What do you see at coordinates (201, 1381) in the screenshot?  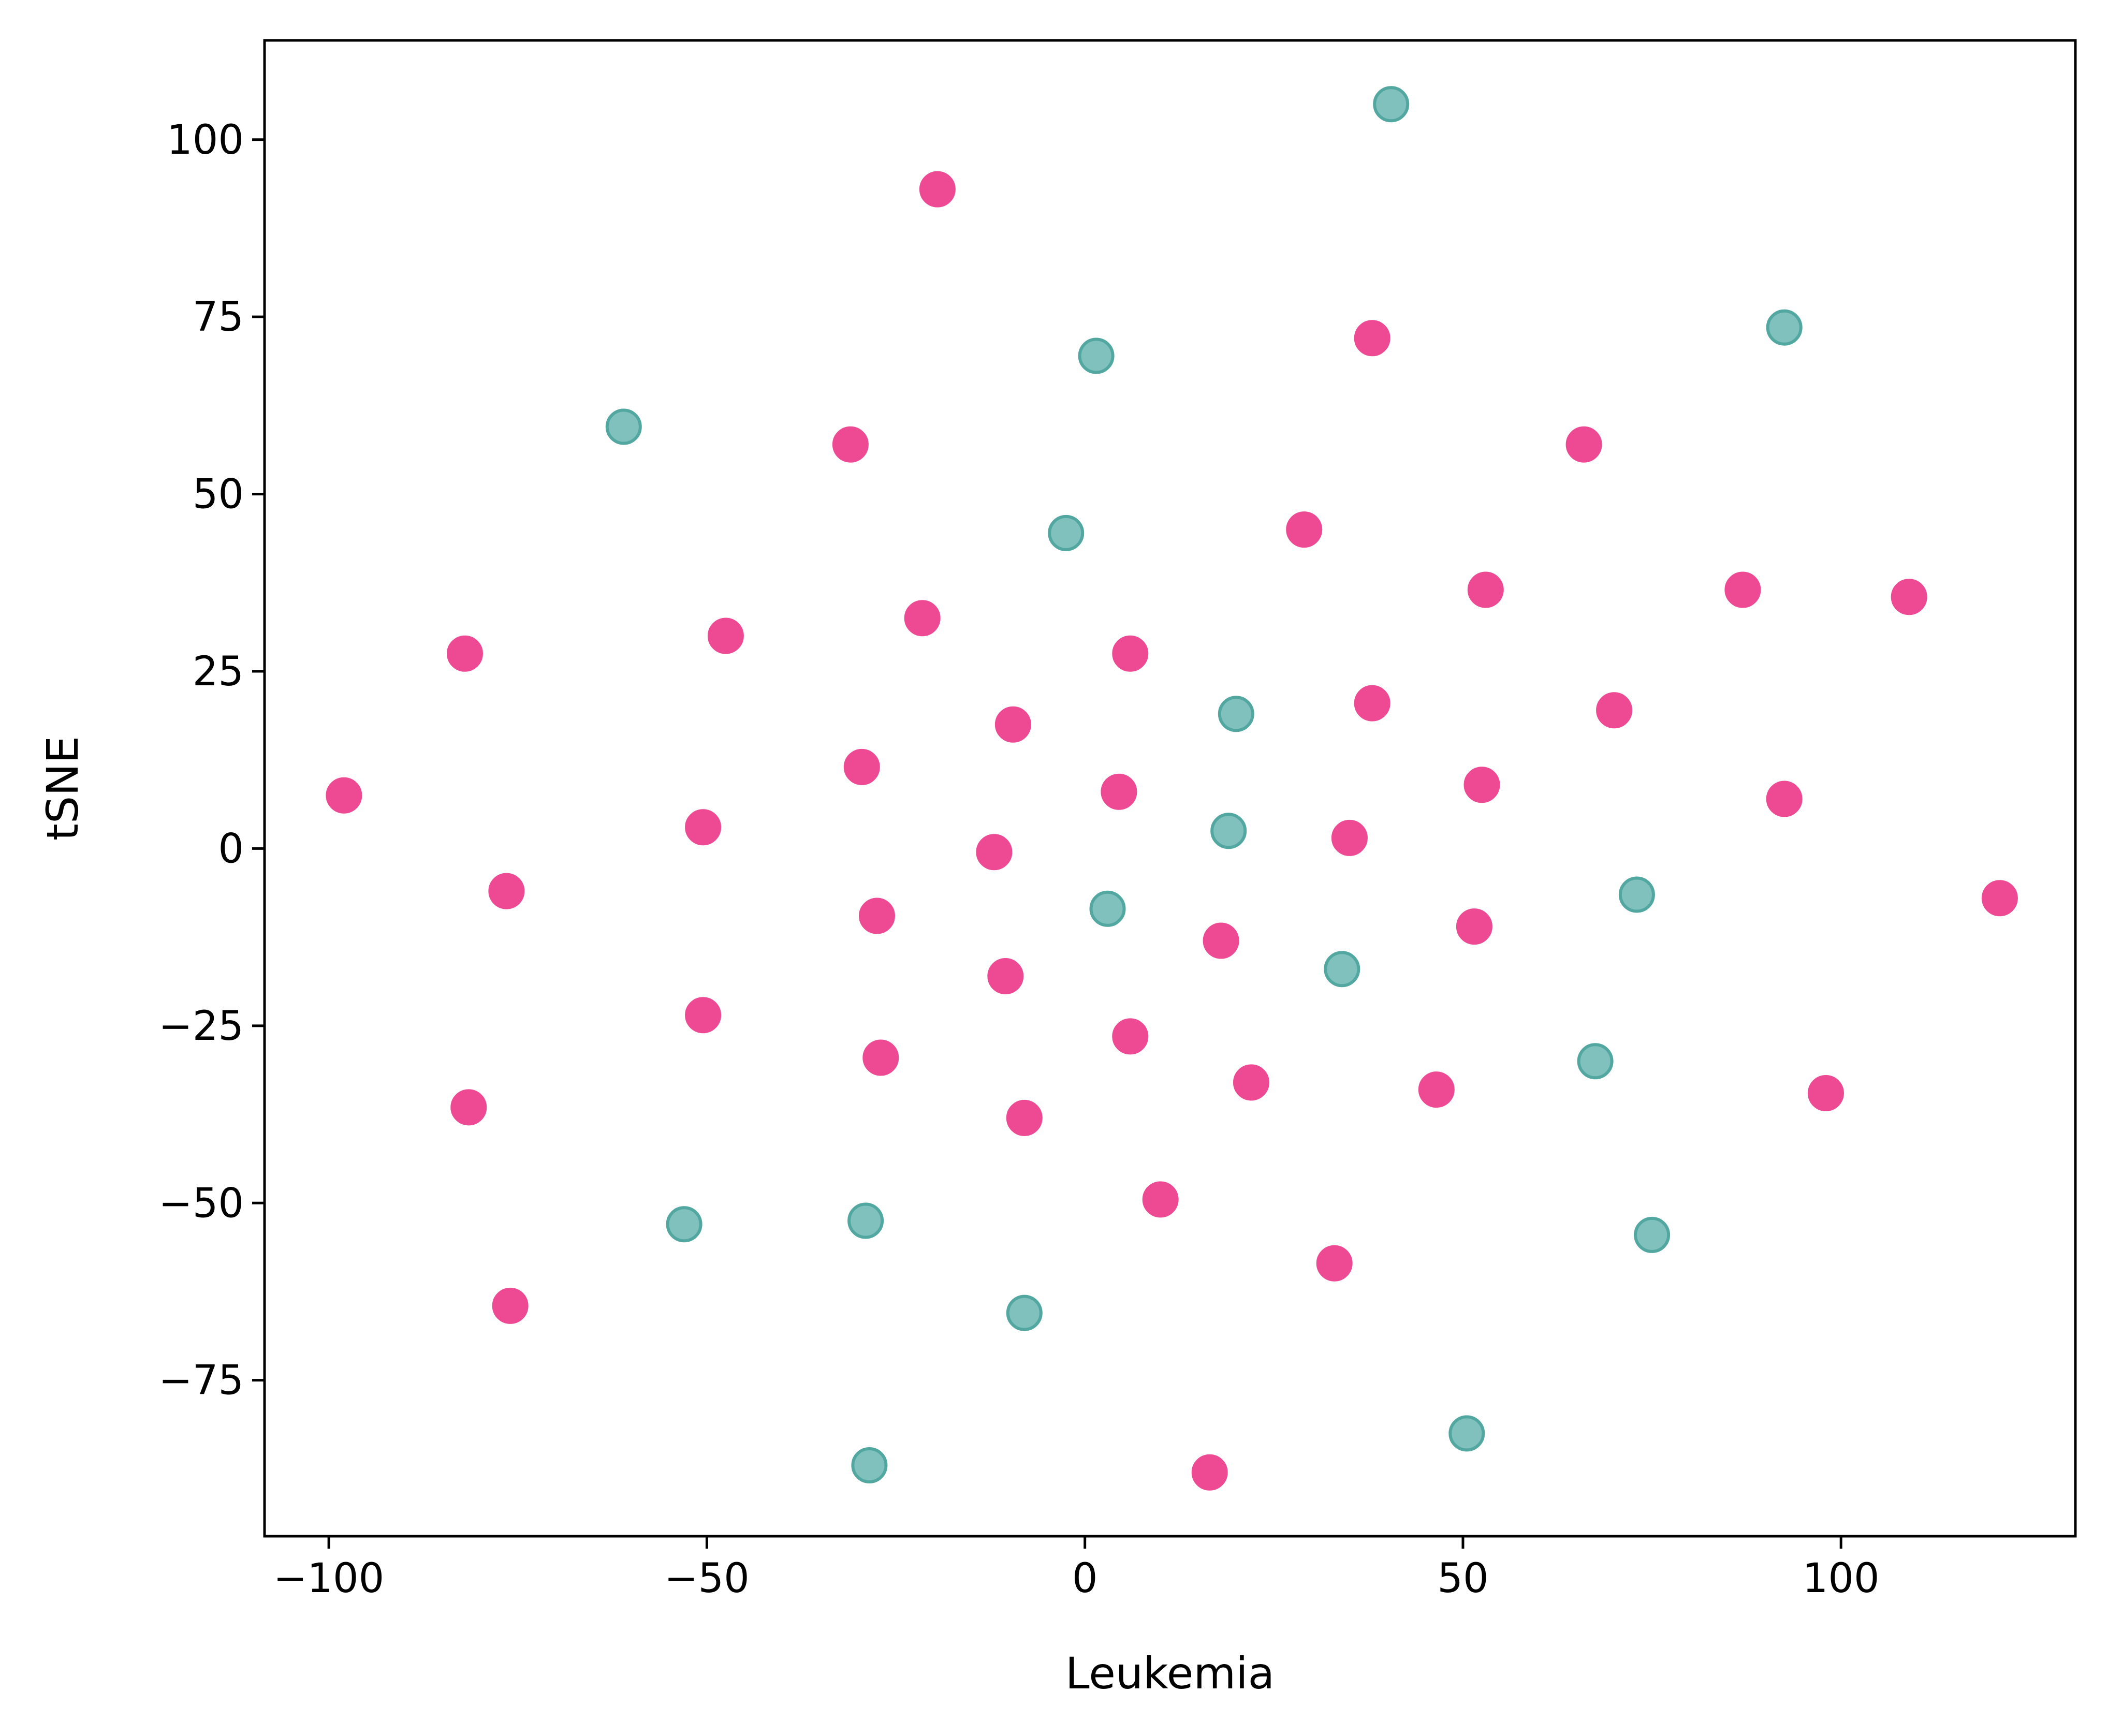 I see `y-tick-label: −75` at bounding box center [201, 1381].